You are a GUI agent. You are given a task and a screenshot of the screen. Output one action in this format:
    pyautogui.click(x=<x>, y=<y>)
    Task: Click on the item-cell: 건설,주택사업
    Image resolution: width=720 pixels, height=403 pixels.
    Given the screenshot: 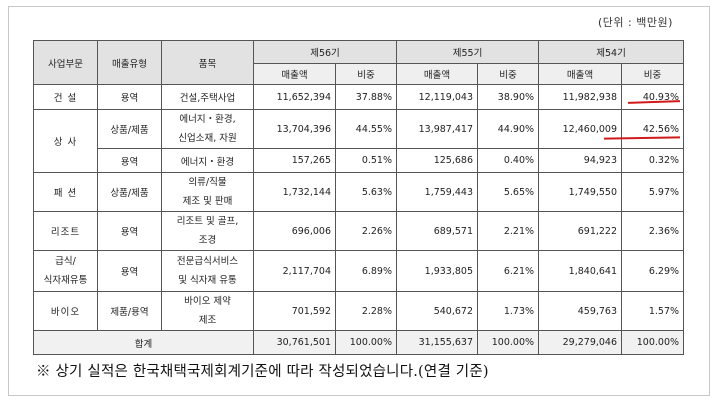 What is the action you would take?
    pyautogui.click(x=207, y=97)
    